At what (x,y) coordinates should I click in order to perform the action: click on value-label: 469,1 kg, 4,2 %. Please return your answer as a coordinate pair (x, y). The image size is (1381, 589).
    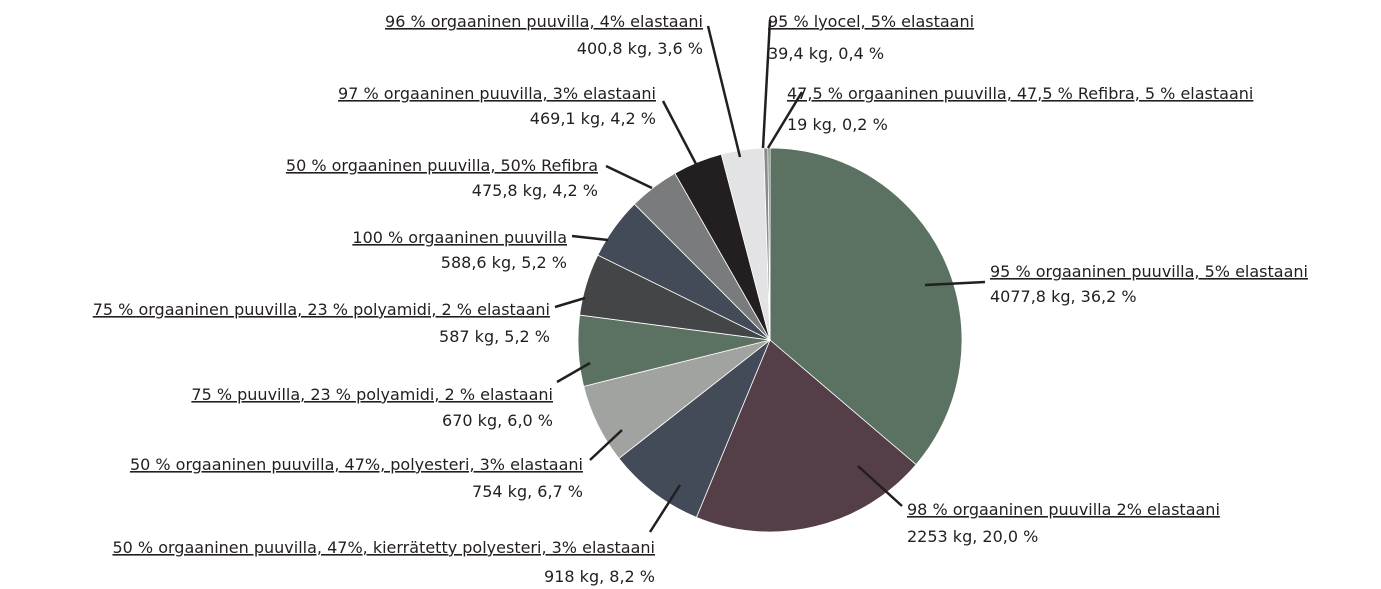
    Looking at the image, I should click on (593, 118).